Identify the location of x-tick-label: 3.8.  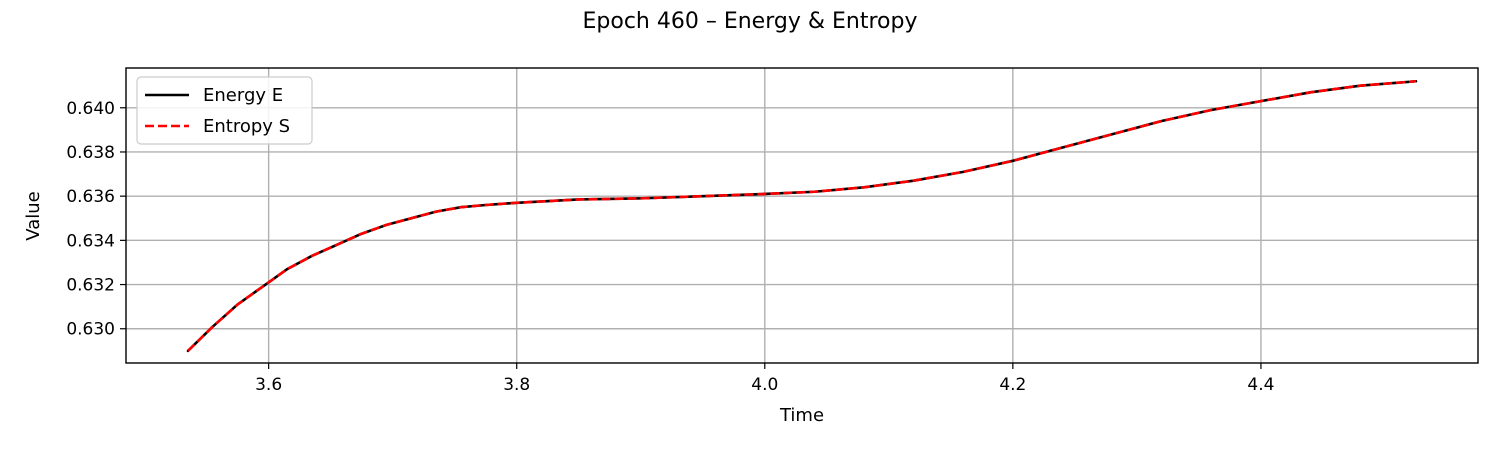
(516, 385).